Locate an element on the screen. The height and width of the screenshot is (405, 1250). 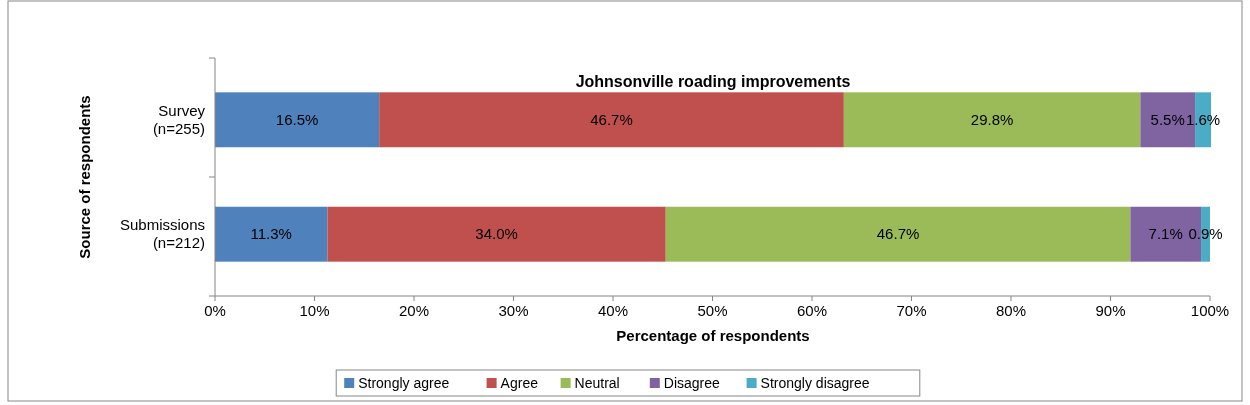
x-axis-title: Percentage of respondents is located at coordinates (713, 335).